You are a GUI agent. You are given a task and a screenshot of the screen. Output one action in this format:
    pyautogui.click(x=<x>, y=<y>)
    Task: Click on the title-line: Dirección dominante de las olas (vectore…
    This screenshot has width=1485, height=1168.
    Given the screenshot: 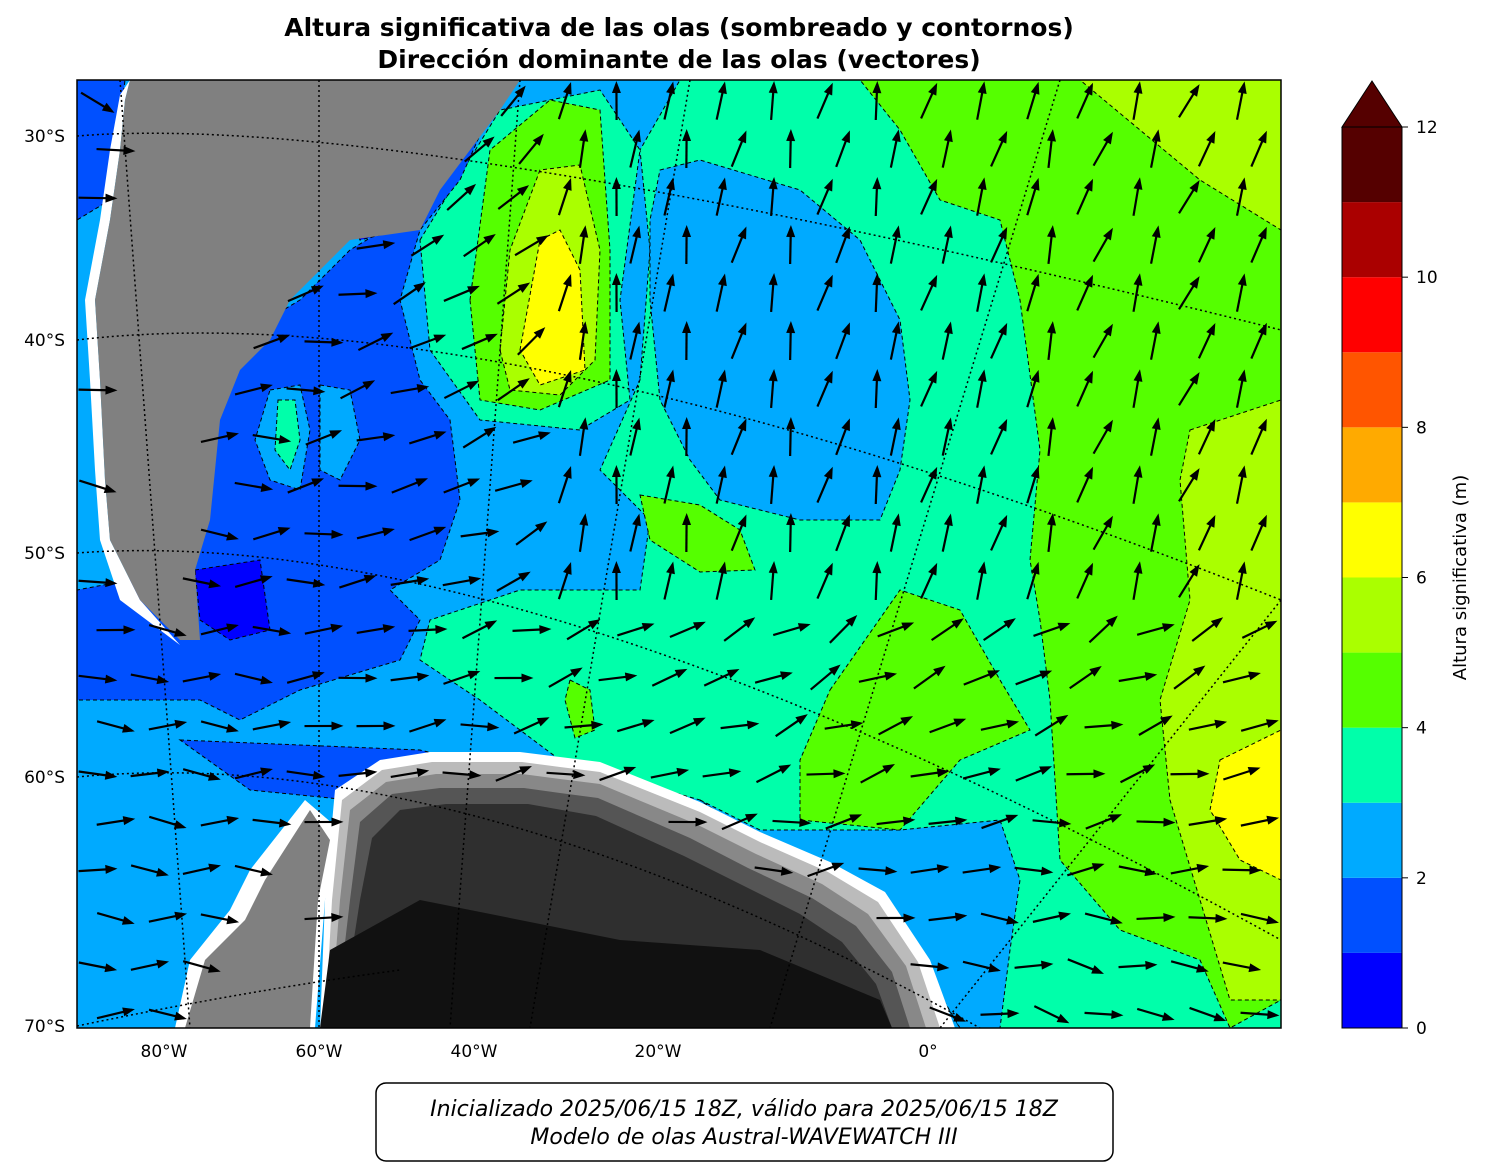 What is the action you would take?
    pyautogui.click(x=678, y=59)
    